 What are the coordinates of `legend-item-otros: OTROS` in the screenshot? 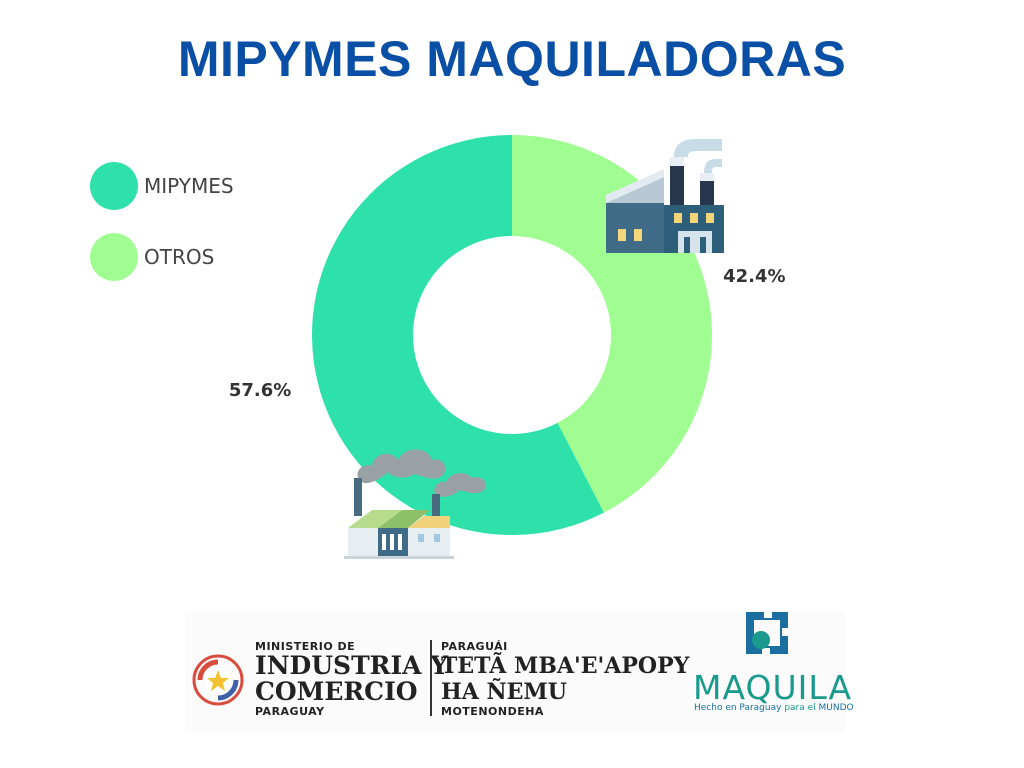 It's located at (152, 257).